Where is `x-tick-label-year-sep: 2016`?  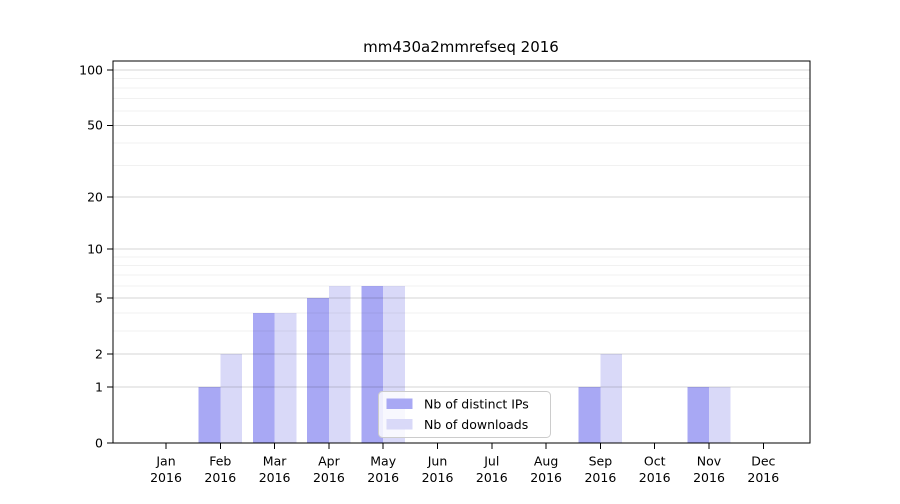
x-tick-label-year-sep: 2016 is located at coordinates (600, 477).